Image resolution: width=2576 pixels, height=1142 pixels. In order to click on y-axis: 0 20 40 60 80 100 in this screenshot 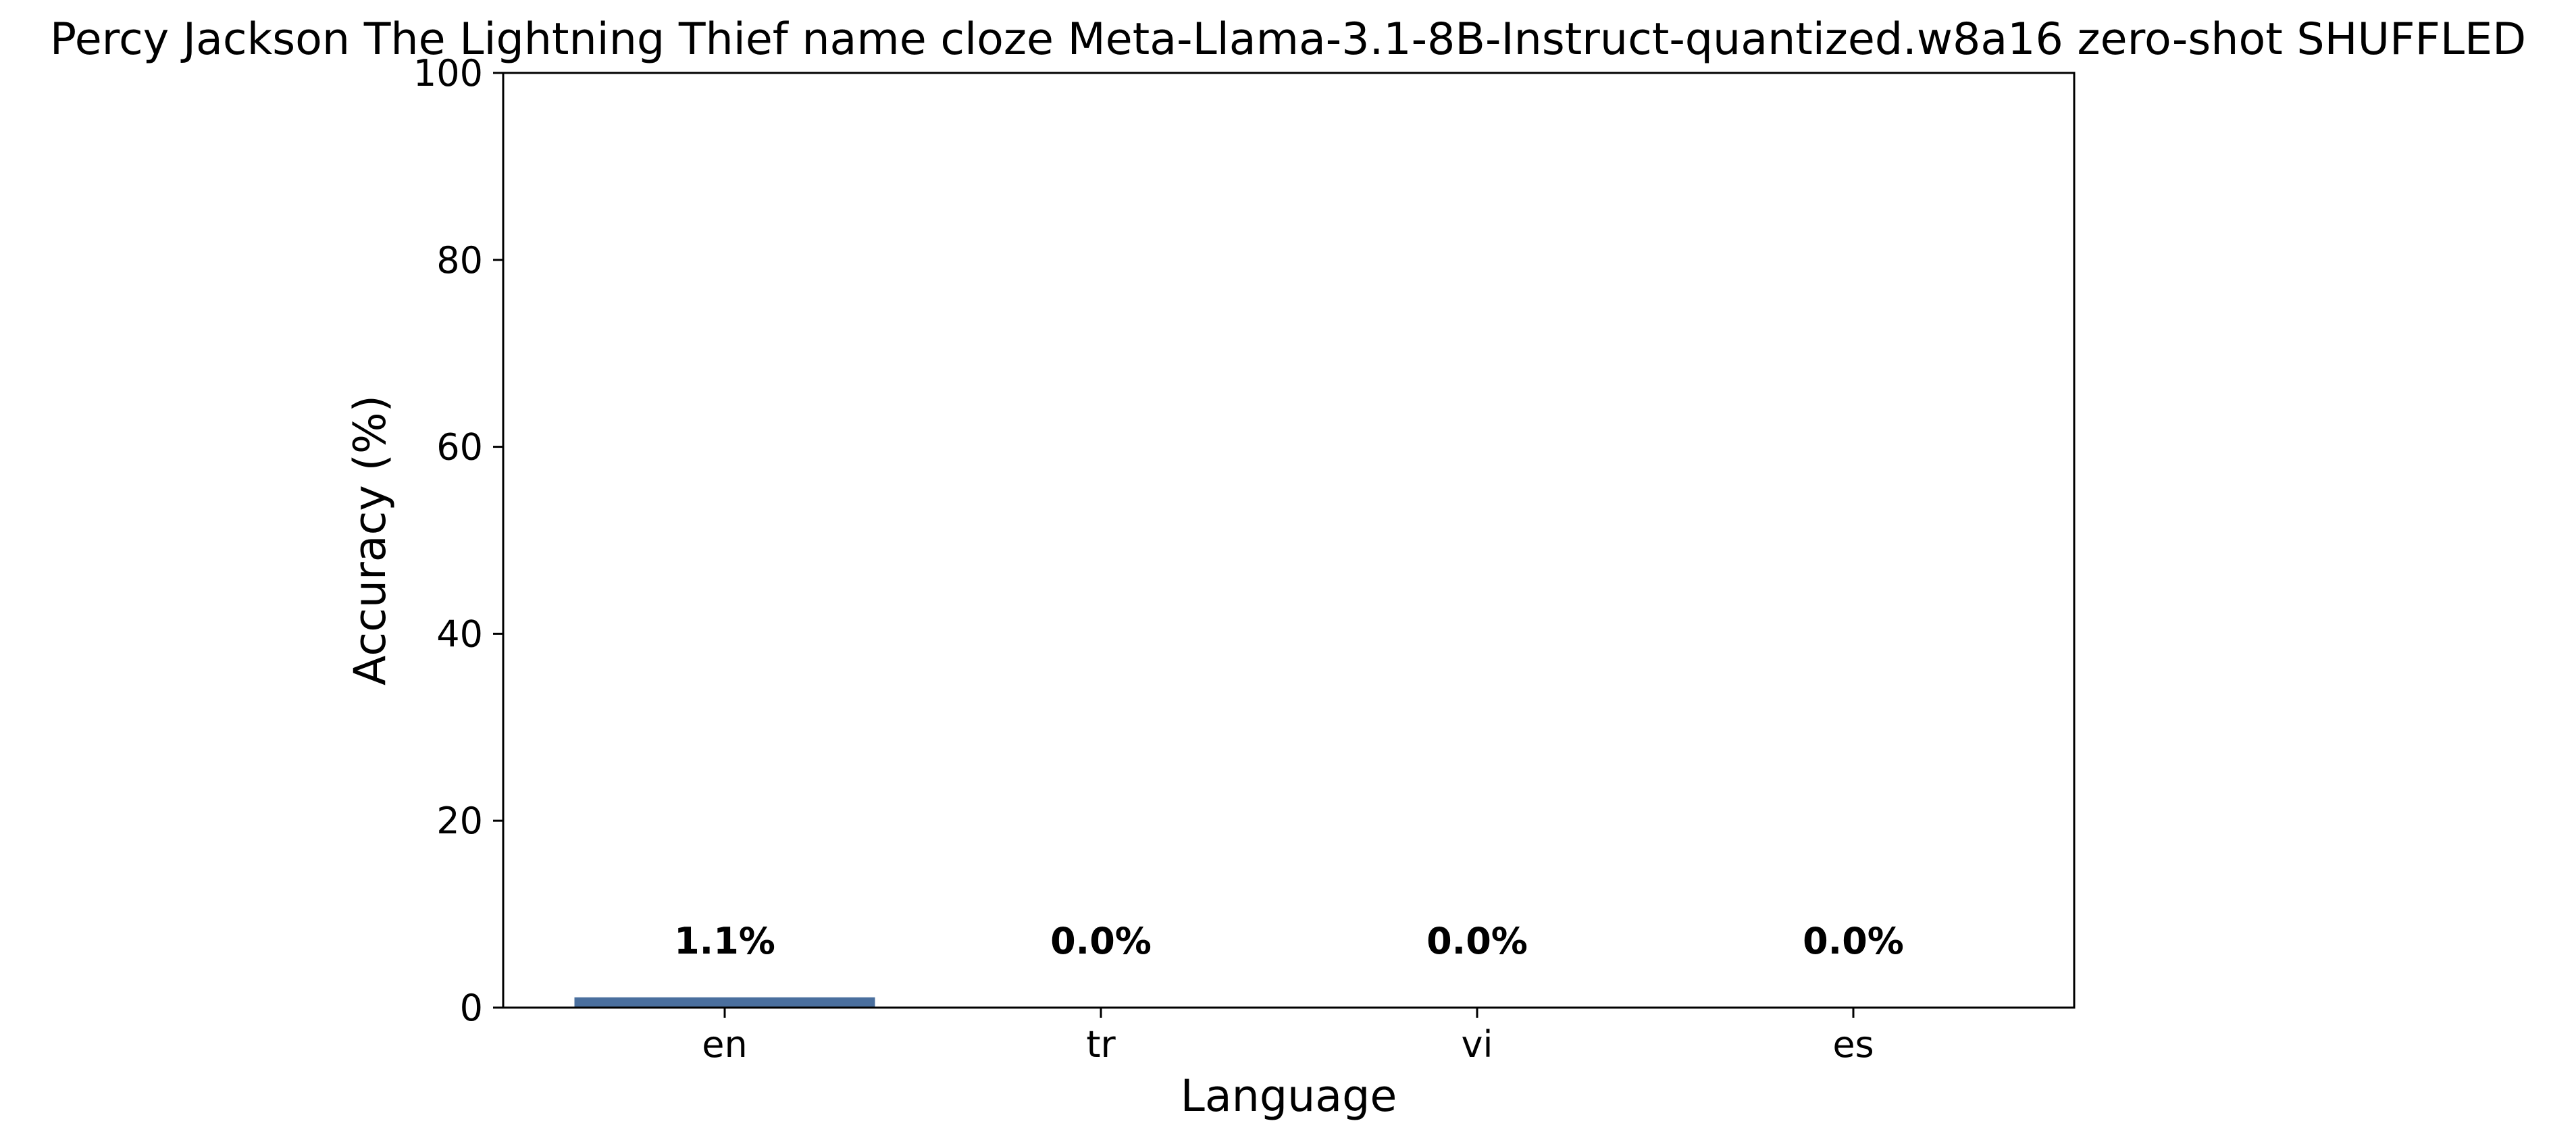, I will do `click(458, 540)`.